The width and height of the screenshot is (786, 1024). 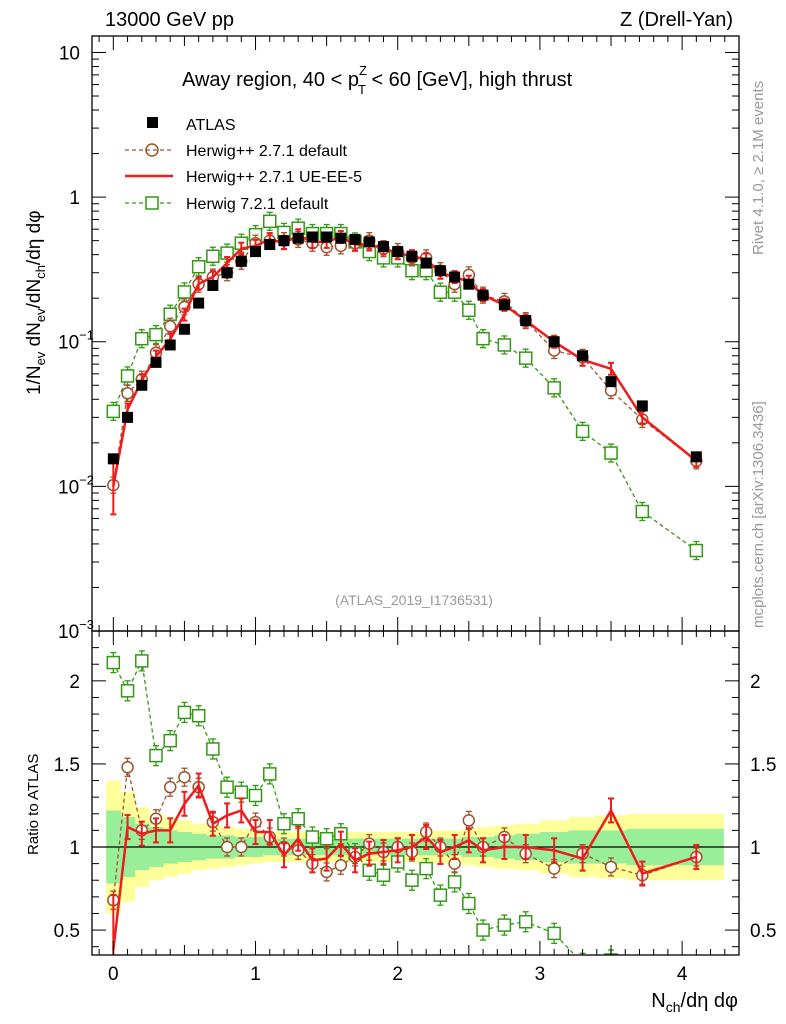 I want to click on y-tick-label-main: 10, so click(x=69, y=53).